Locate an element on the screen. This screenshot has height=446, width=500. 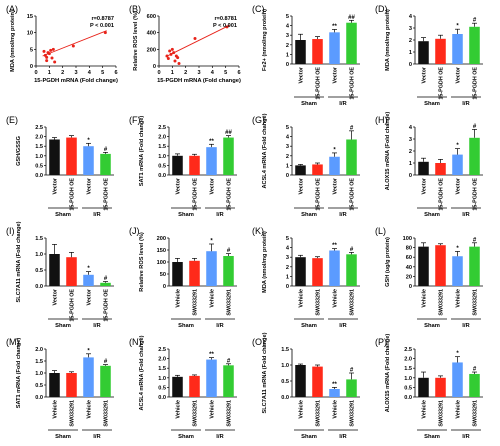
panel-label: (E) is located at coordinates (12, 120).